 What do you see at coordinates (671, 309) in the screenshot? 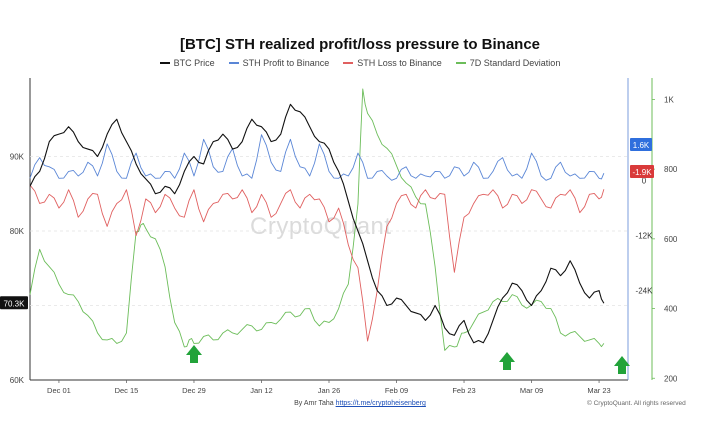
I see `right-outer-tick-label: 400` at bounding box center [671, 309].